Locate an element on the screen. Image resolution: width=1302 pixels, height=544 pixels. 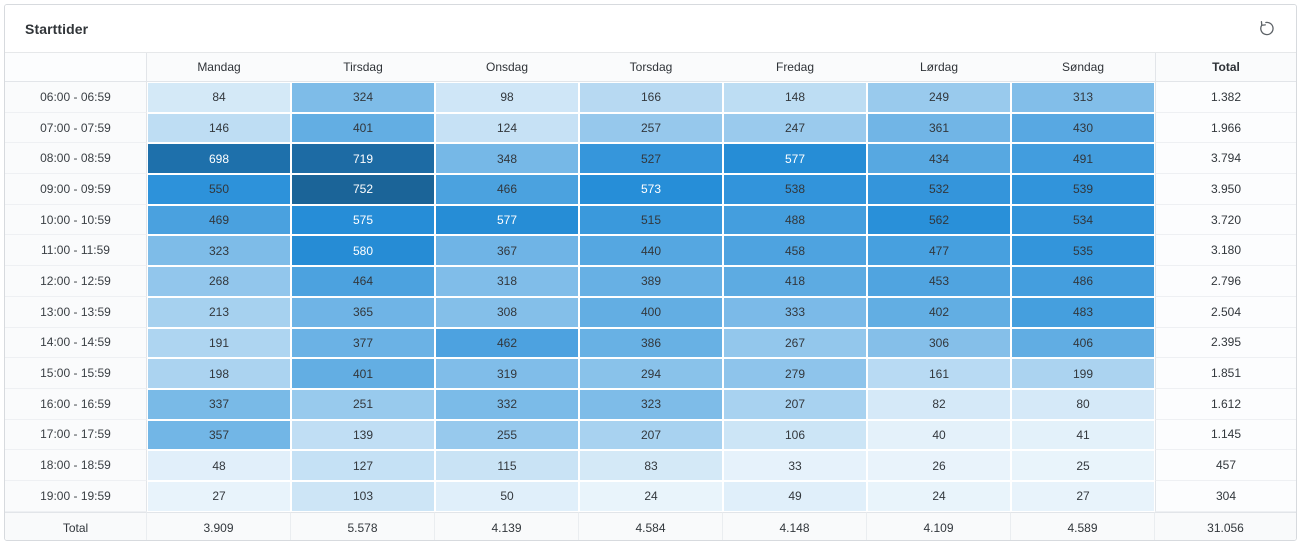
heat-cell-lordag-11-00: 477 is located at coordinates (939, 251).